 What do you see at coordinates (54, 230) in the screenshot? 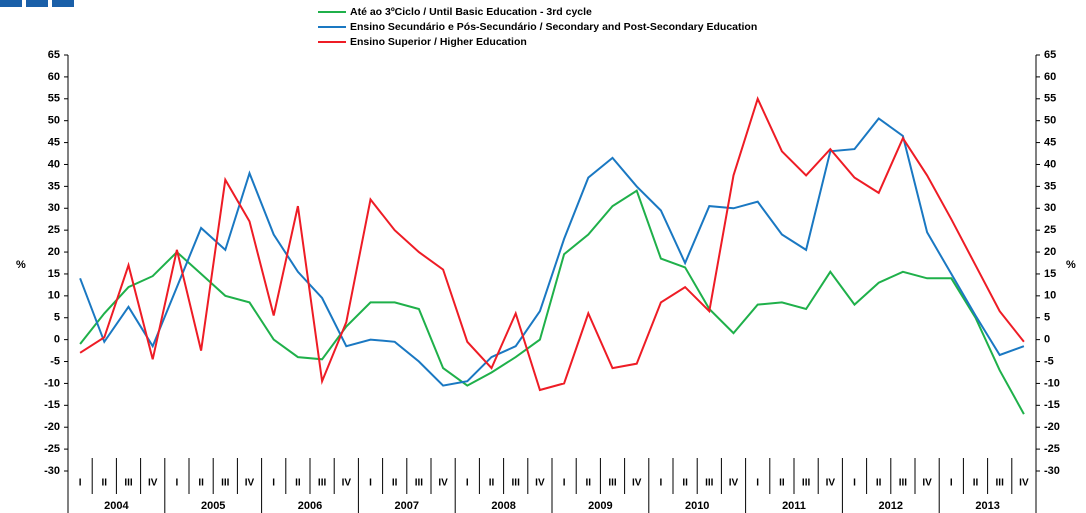
I see `y-tick-label: 25` at bounding box center [54, 230].